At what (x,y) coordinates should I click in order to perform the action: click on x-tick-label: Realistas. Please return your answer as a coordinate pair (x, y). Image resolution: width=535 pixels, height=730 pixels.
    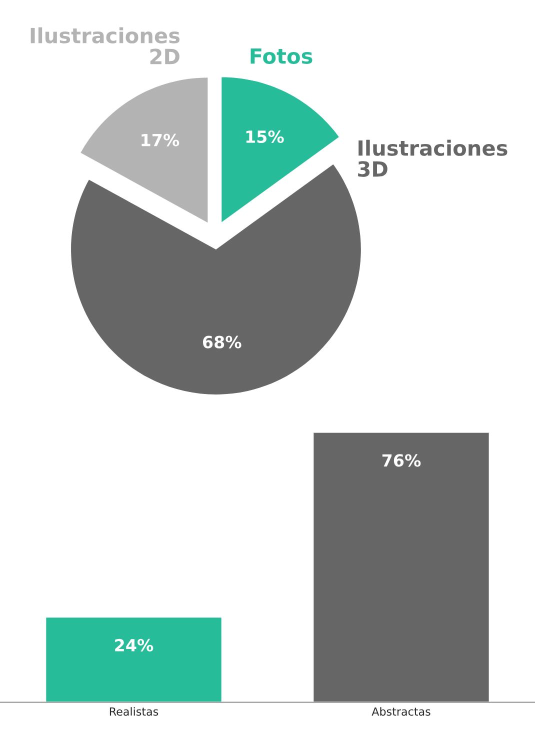
    Looking at the image, I should click on (134, 711).